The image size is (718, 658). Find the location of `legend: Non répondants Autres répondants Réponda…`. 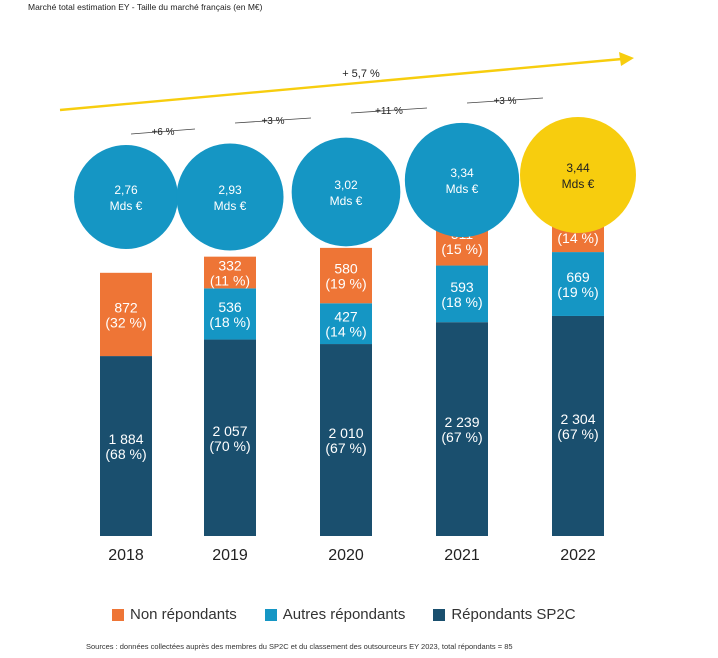

legend: Non répondants Autres répondants Réponda… is located at coordinates (344, 614).